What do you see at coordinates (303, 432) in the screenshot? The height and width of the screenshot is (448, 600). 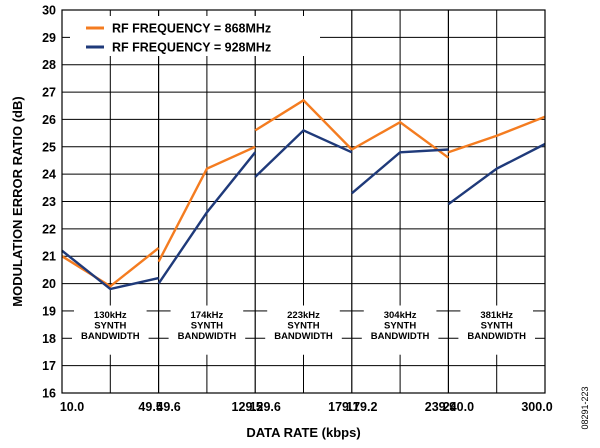 I see `x-axis-title: DATA RATE (kbps)` at bounding box center [303, 432].